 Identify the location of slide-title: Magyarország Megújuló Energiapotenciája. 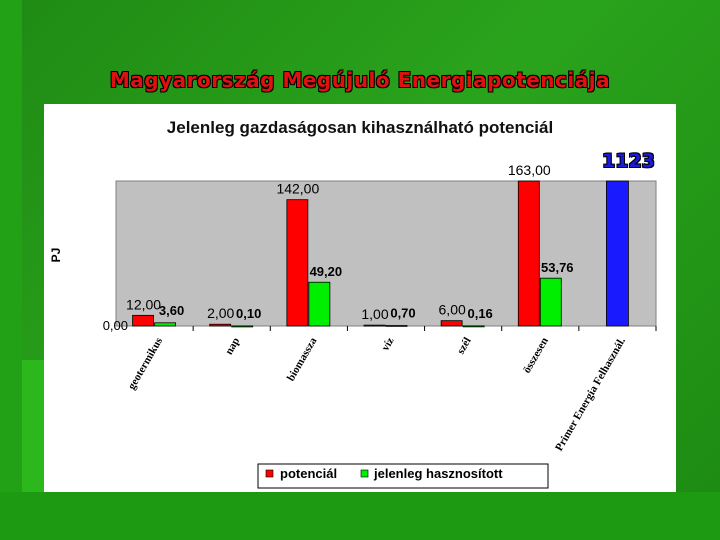
(360, 80).